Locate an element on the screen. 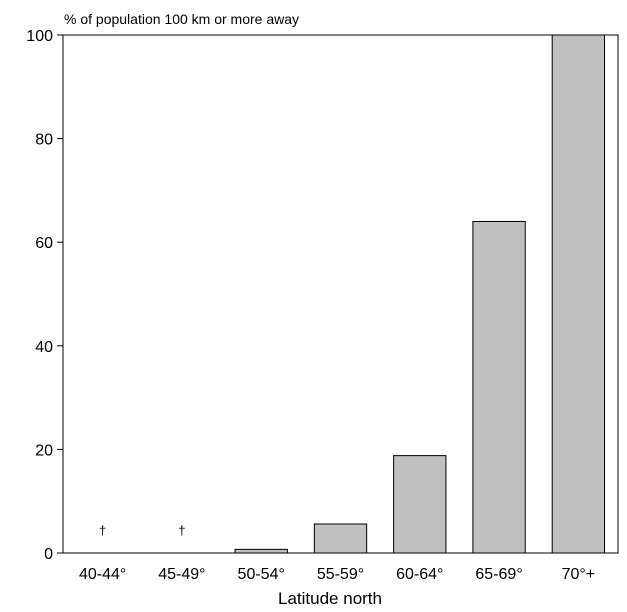 Image resolution: width=627 pixels, height=612 pixels. y-tick-label: 40 is located at coordinates (44, 347).